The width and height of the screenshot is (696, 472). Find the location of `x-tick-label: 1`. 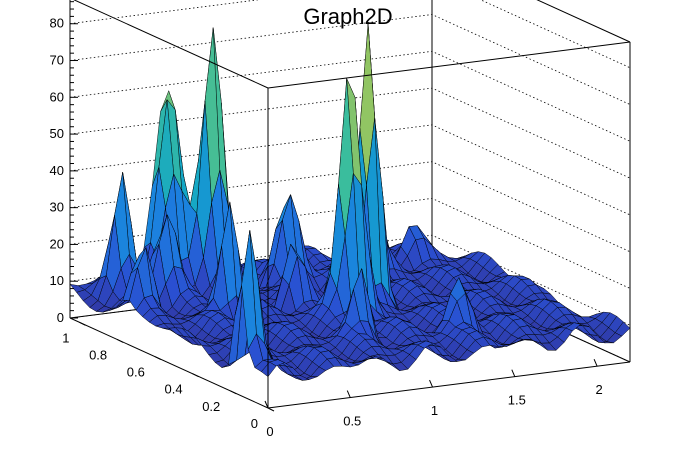

x-tick-label: 1 is located at coordinates (434, 410).